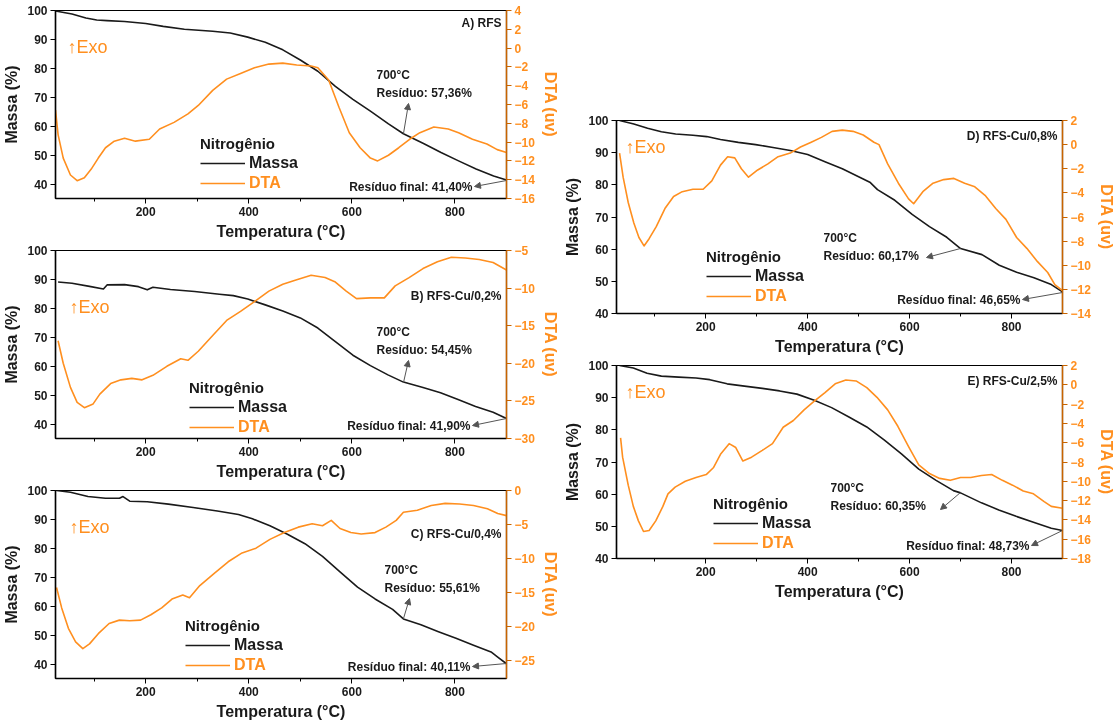  What do you see at coordinates (409, 425) in the screenshot?
I see `annotation: Resíduo final: 41,90%` at bounding box center [409, 425].